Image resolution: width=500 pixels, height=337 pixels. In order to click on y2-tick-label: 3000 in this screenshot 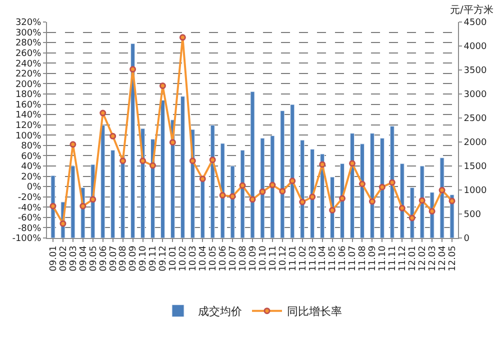, I will do `click(475, 95)`.